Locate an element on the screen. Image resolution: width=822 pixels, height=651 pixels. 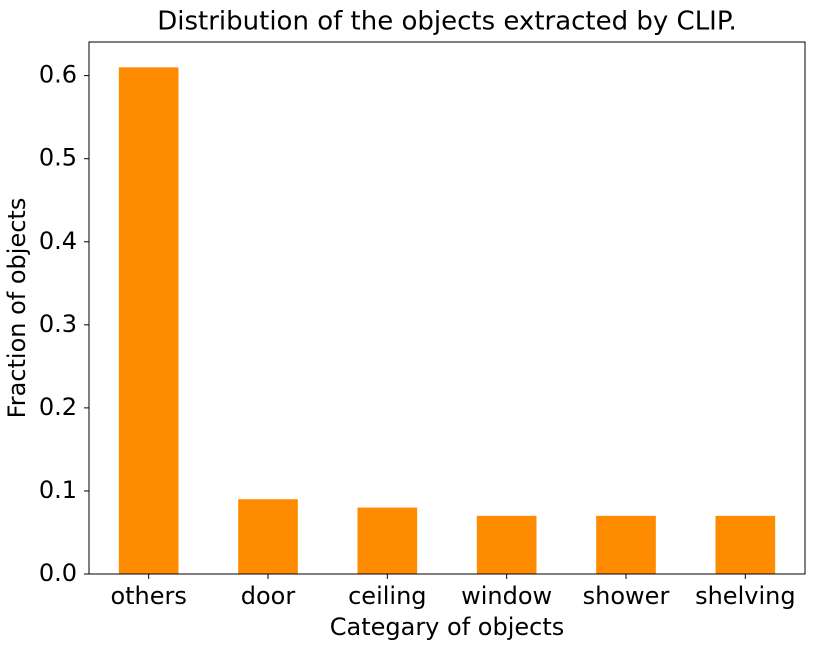
x-tick-label: shower is located at coordinates (626, 596).